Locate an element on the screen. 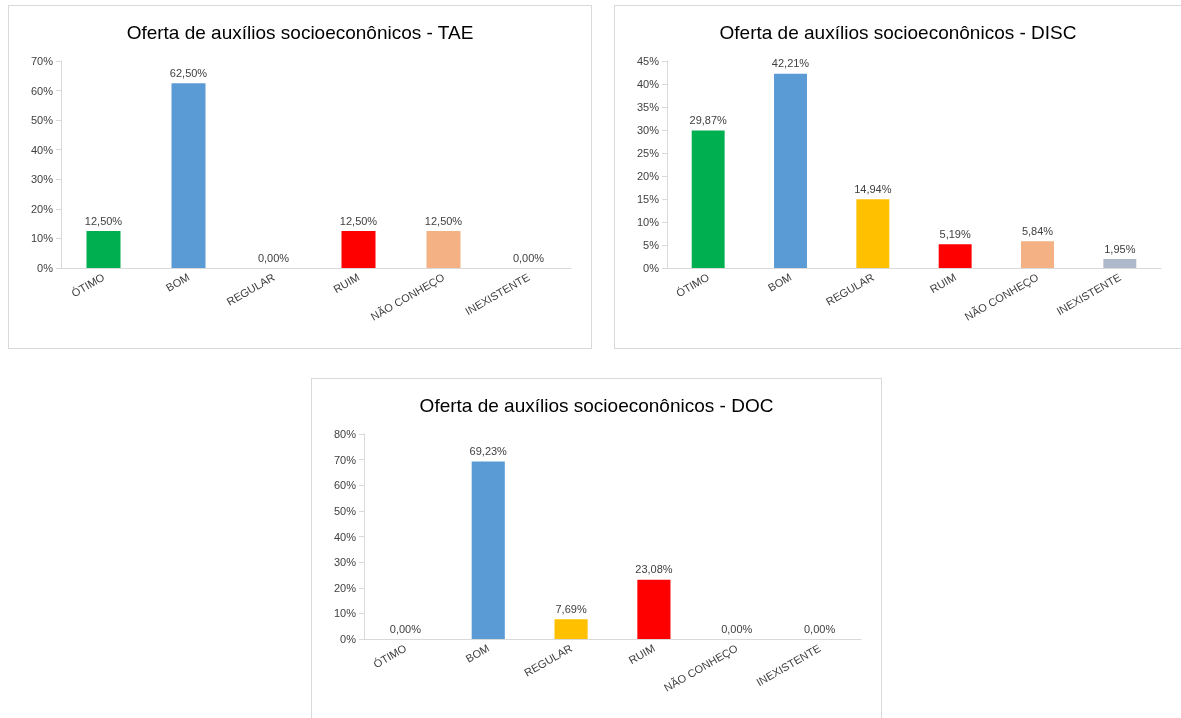  y-tick-label: 15% is located at coordinates (648, 199).